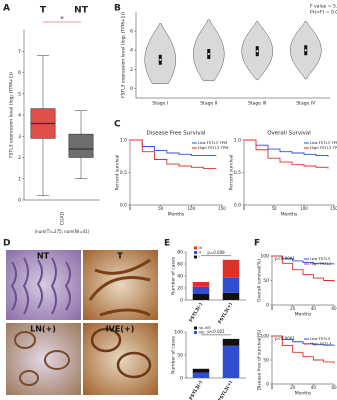 Image resolution: width=337 pixels, height=400 pixels. Describe the element at coordinates (43, 256) in the screenshot. I see `image-label: NT` at that location.